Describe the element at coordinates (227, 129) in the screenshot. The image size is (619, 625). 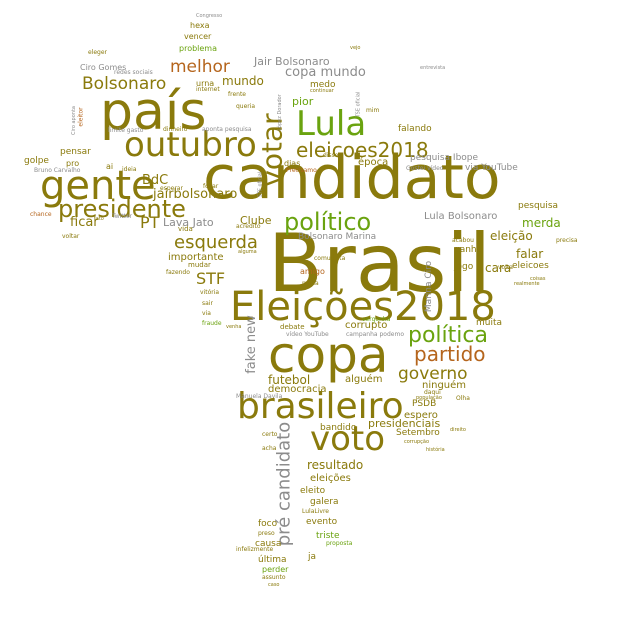
I see `word-aponta-pesquisa: aponta pesquisa` at that location.